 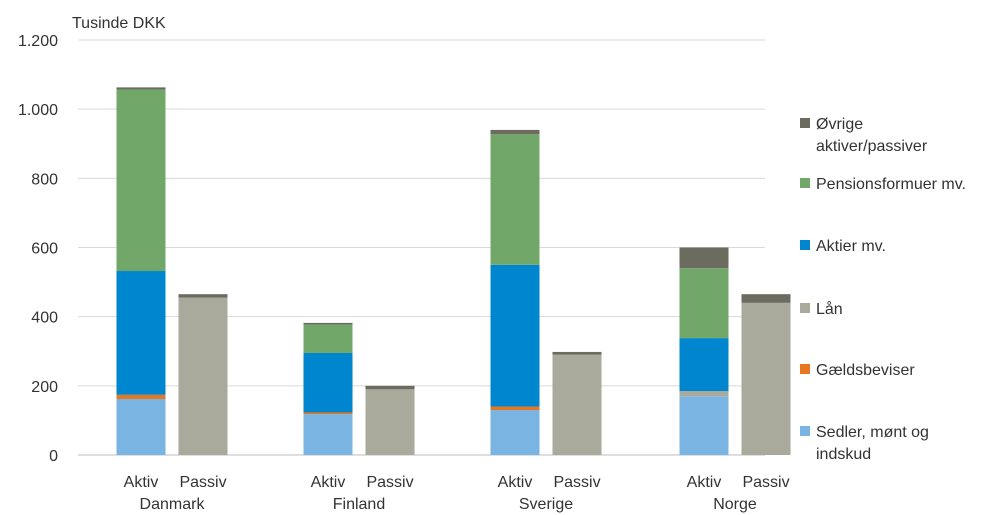 I want to click on legend-label: Sedler, mønt og, so click(x=872, y=432).